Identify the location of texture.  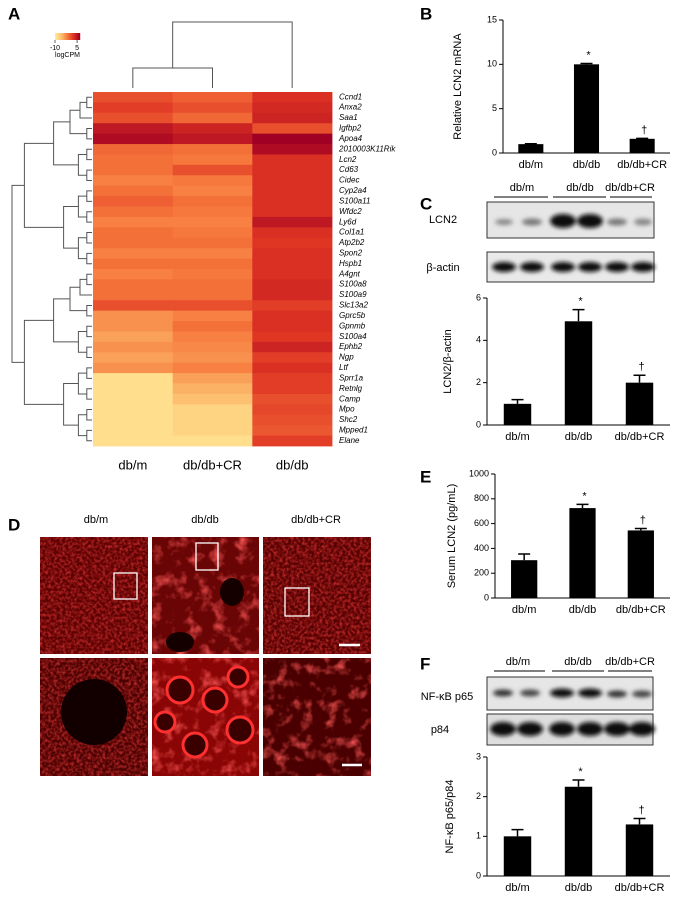
(317, 717).